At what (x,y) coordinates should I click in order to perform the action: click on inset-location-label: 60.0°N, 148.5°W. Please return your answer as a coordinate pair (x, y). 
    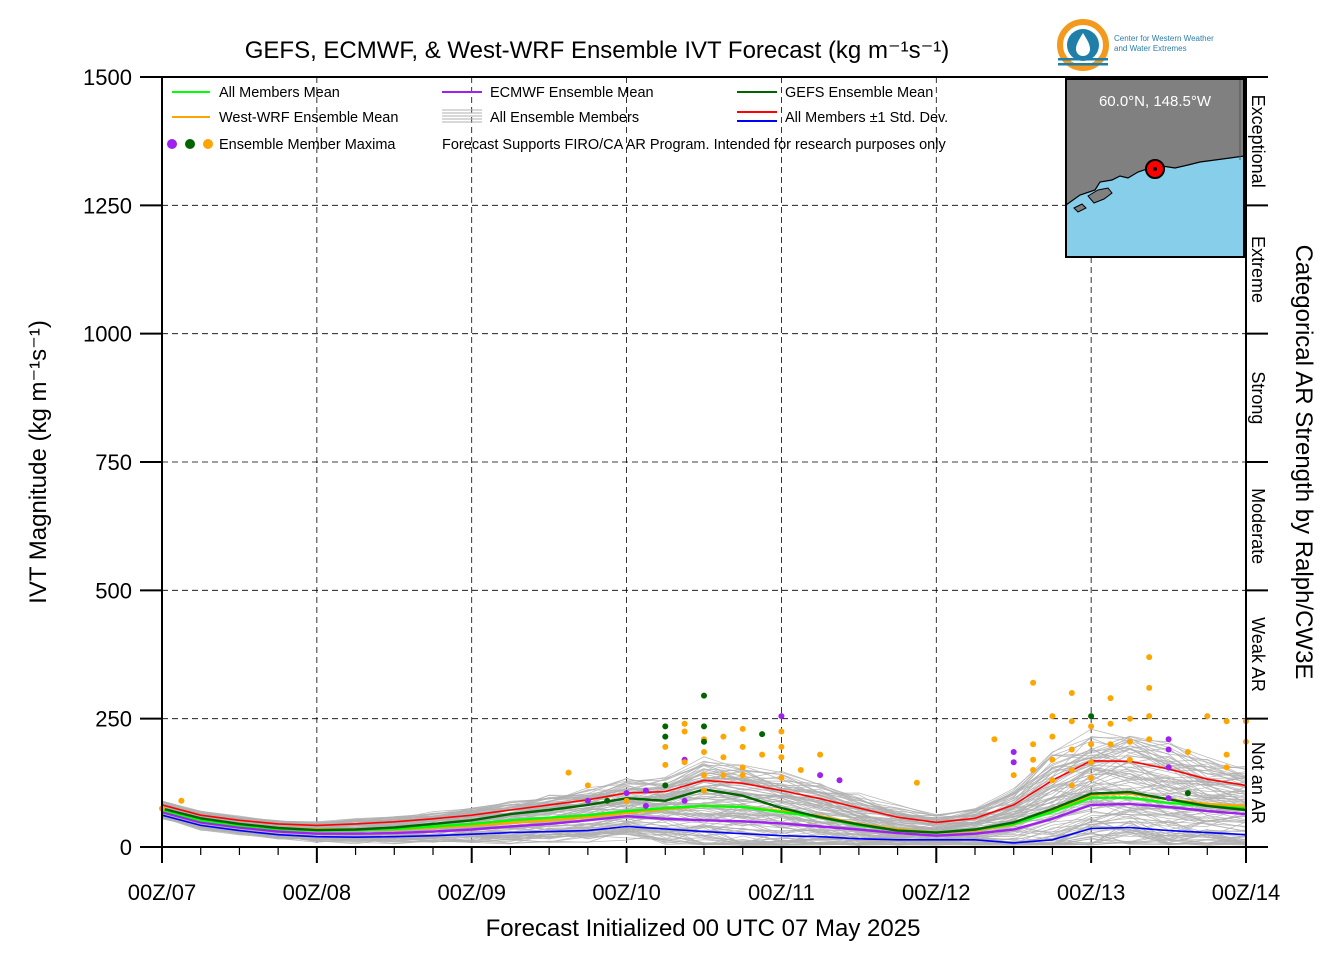
    Looking at the image, I should click on (1155, 101).